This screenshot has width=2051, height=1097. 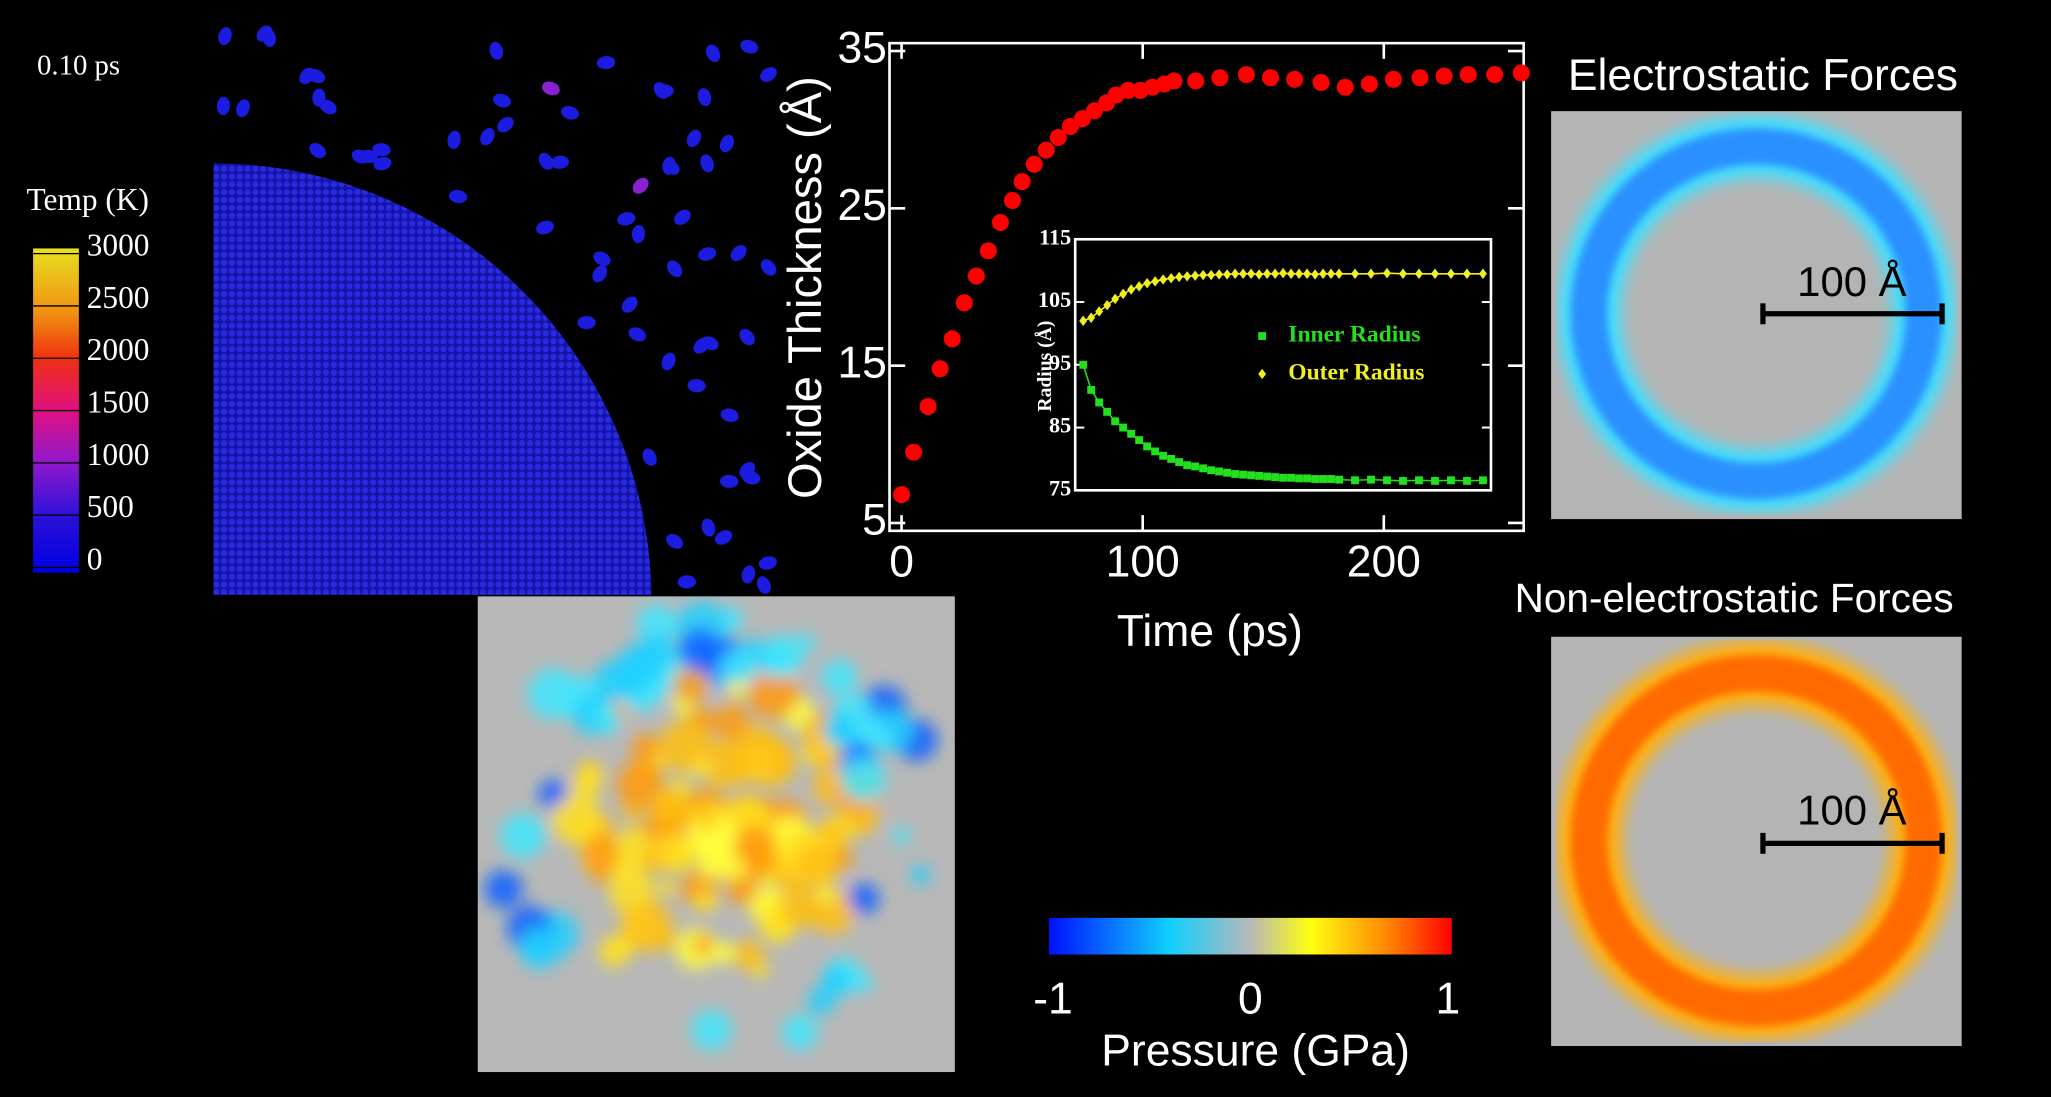 What do you see at coordinates (1851, 809) in the screenshot?
I see `scale-label: 100 Å` at bounding box center [1851, 809].